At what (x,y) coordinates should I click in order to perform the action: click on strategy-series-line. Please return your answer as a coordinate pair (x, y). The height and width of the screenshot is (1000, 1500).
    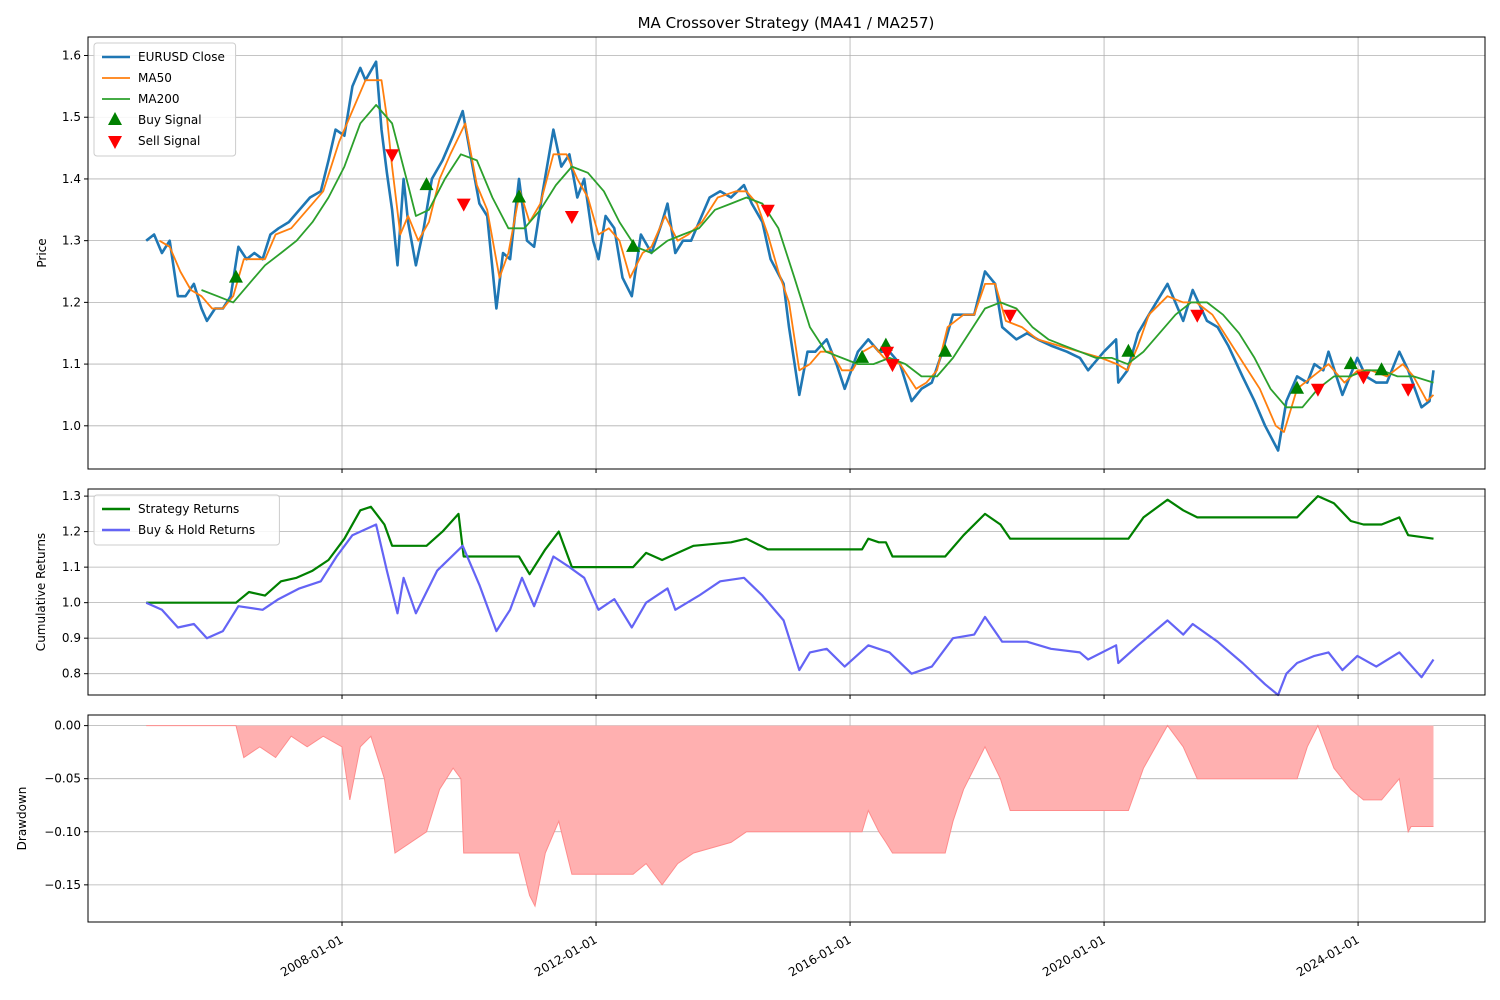
    Looking at the image, I should click on (790, 549).